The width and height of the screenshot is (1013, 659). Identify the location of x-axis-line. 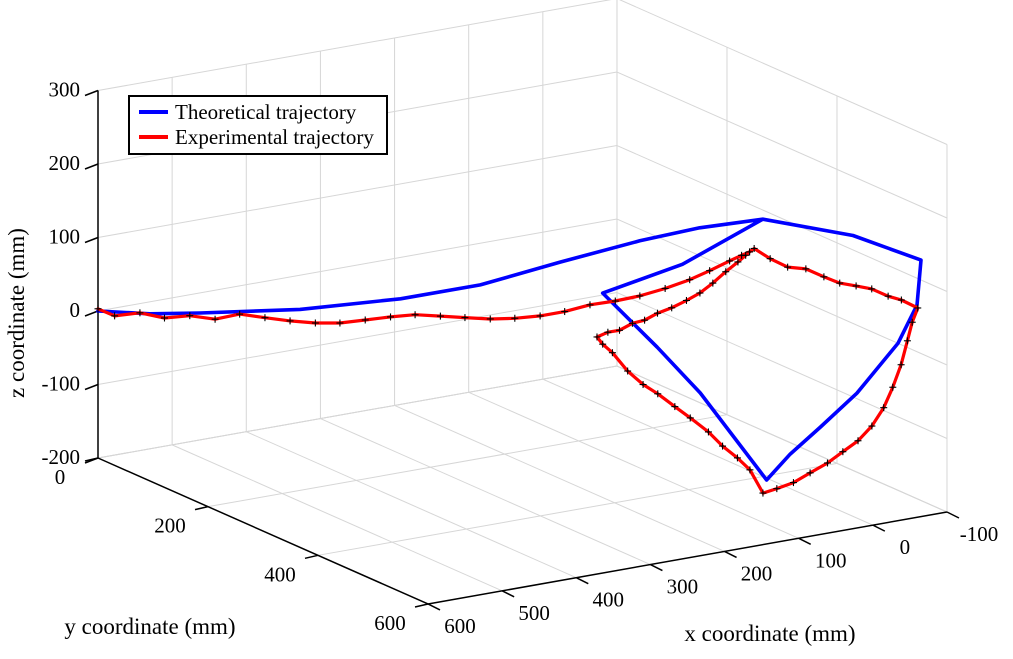
(687, 558).